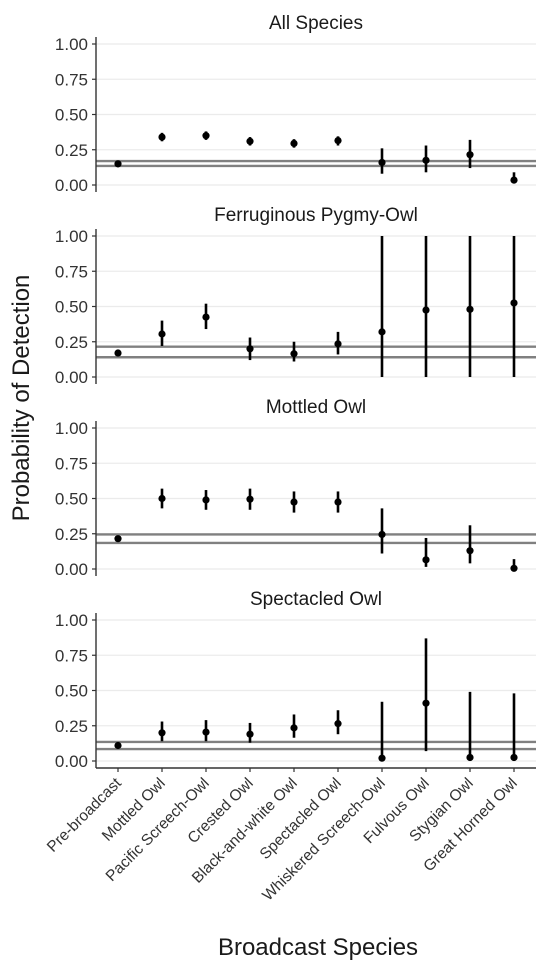 The width and height of the screenshot is (538, 974). Describe the element at coordinates (84, 814) in the screenshot. I see `x-tick-label: Pre-broadcast` at that location.